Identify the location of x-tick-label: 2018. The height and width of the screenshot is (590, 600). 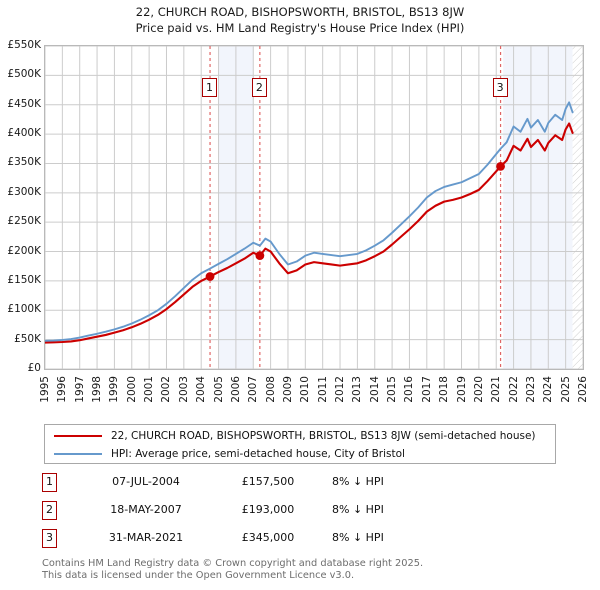
(444, 389).